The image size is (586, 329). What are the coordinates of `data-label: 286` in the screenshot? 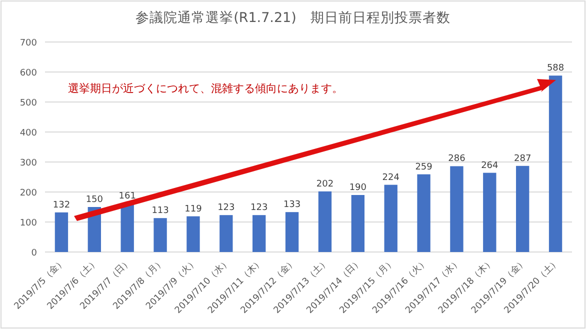 It's located at (457, 159).